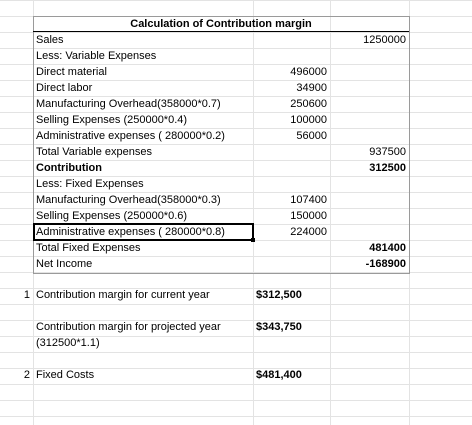 The width and height of the screenshot is (472, 425). Describe the element at coordinates (94, 152) in the screenshot. I see `row-label: Total Variable expenses` at that location.